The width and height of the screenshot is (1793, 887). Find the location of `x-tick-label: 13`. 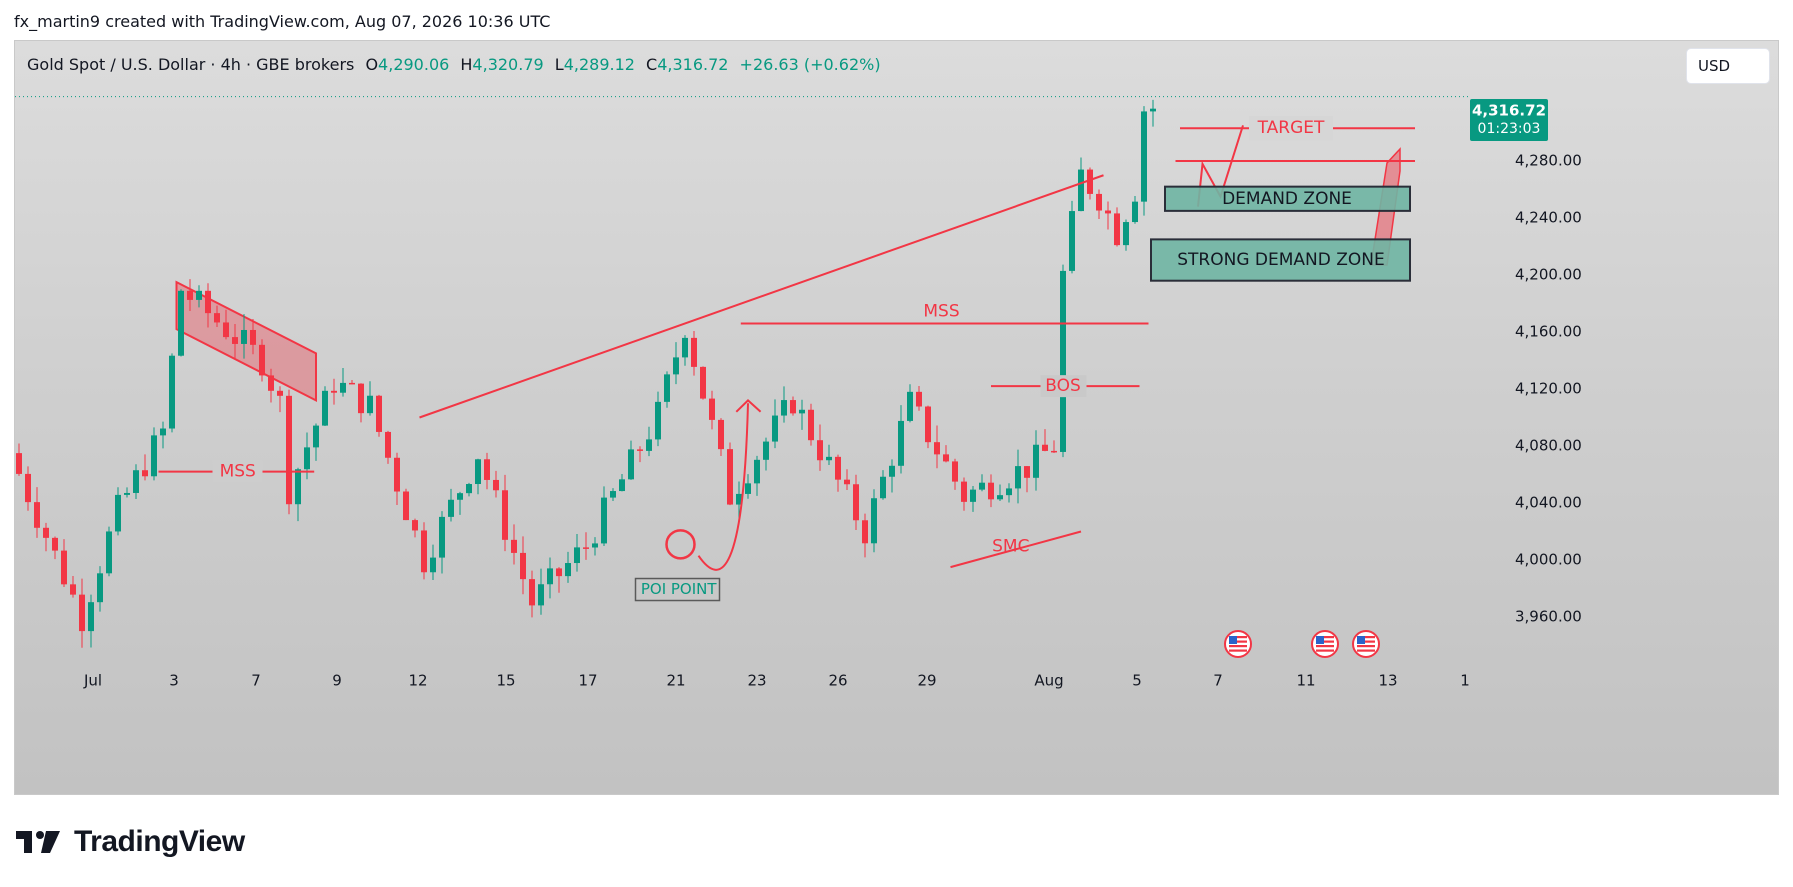

x-tick-label: 13 is located at coordinates (1387, 681).